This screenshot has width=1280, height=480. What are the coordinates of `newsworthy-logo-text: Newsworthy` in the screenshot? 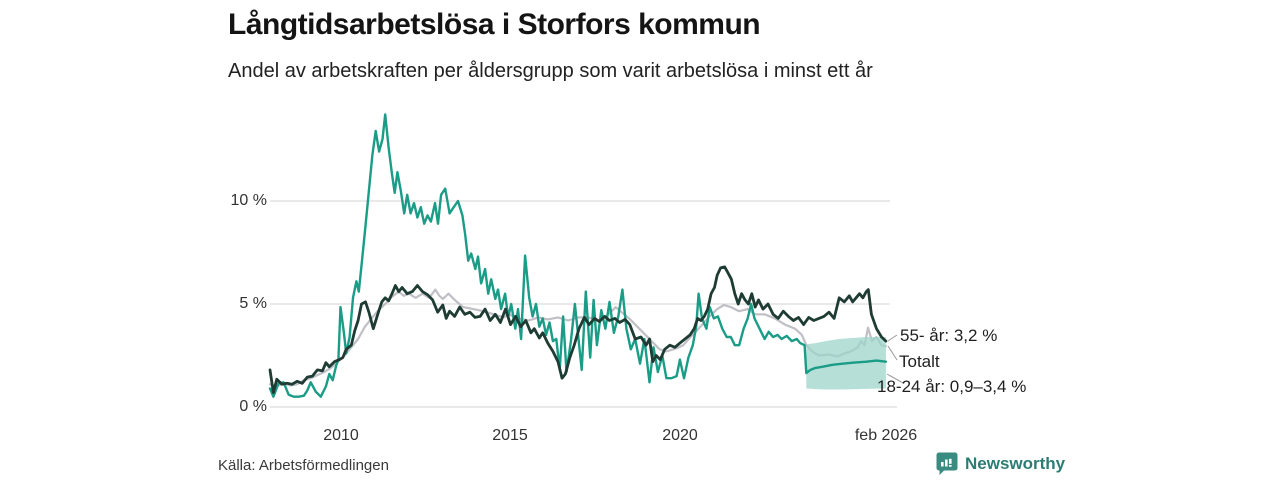 It's located at (1015, 463).